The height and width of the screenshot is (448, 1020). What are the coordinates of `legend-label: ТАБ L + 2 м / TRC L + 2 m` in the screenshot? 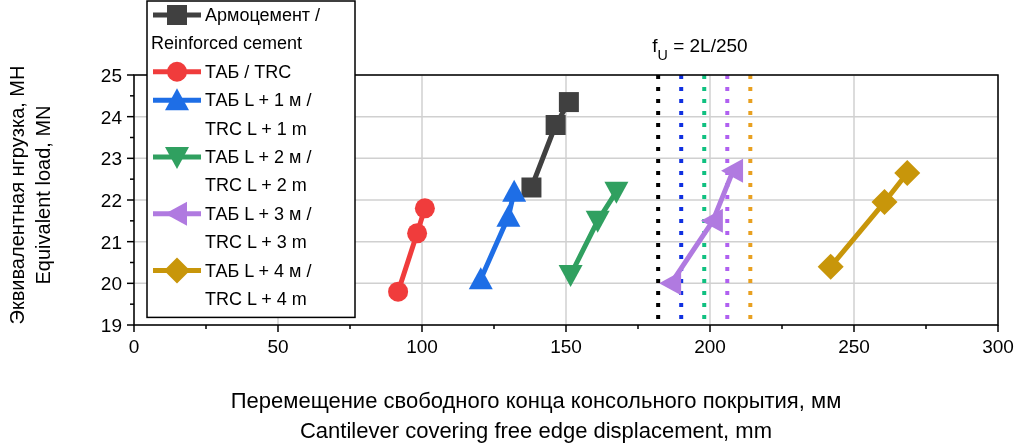 It's located at (258, 171).